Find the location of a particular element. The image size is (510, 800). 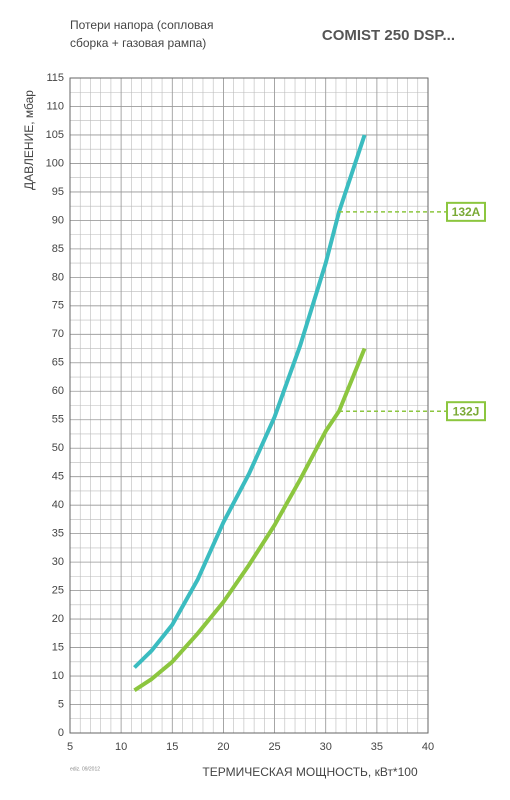

x-tick-label: 25 is located at coordinates (274, 747).